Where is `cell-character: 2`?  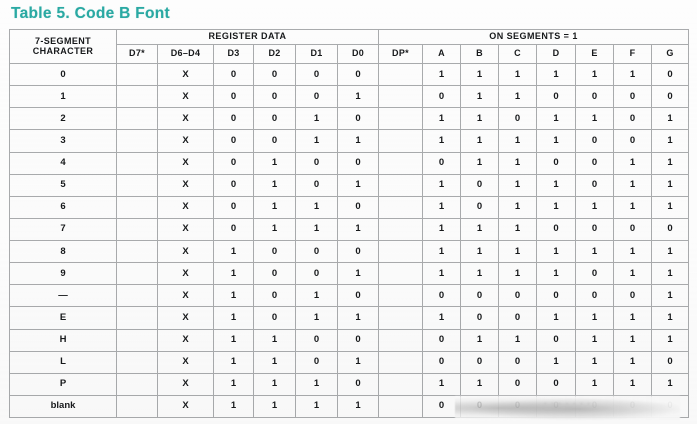 cell-character: 2 is located at coordinates (63, 119).